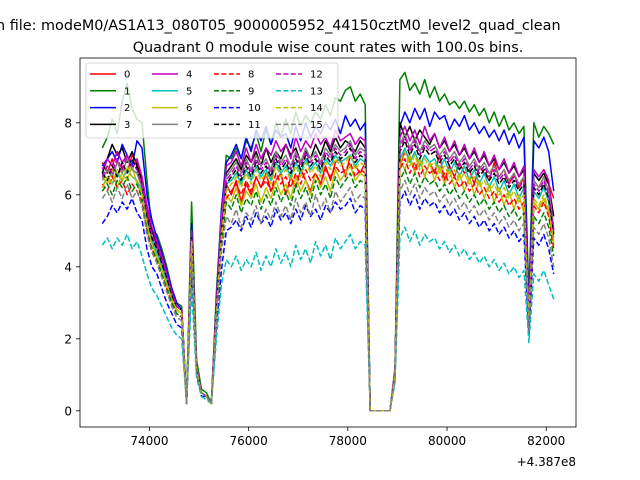  Describe the element at coordinates (68, 339) in the screenshot. I see `y-tick-label: 2` at that location.